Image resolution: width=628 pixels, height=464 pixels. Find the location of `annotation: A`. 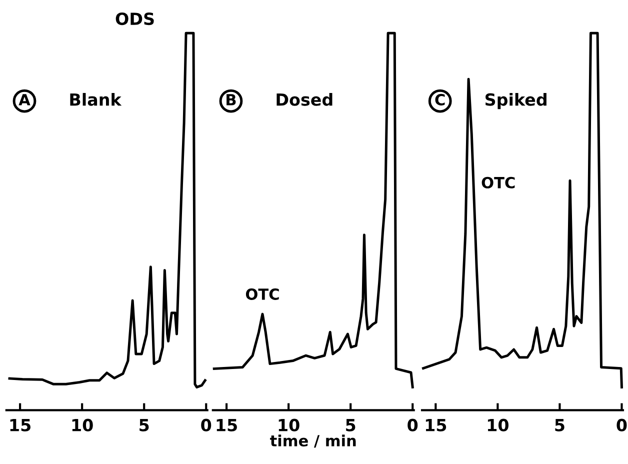

annotation: A is located at coordinates (24, 100).